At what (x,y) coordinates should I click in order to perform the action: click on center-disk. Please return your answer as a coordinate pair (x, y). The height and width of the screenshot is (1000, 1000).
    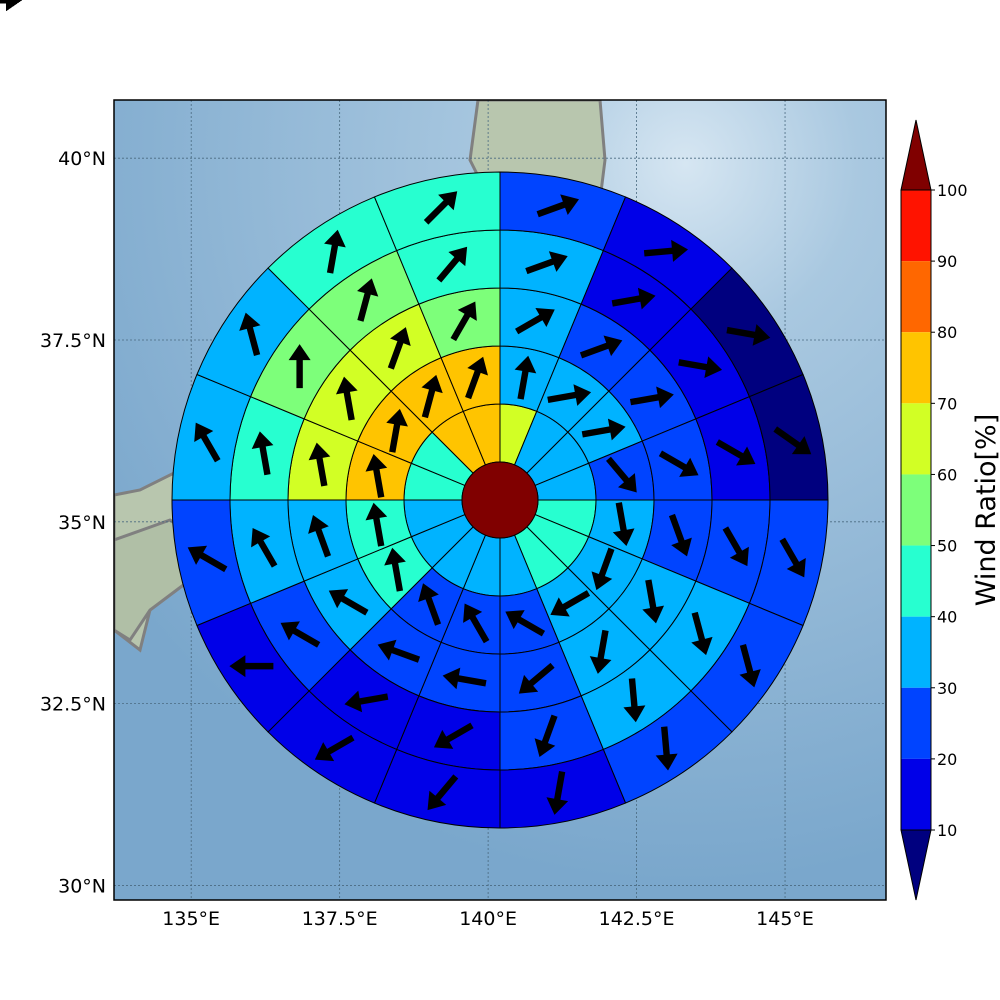
    Looking at the image, I should click on (500, 500).